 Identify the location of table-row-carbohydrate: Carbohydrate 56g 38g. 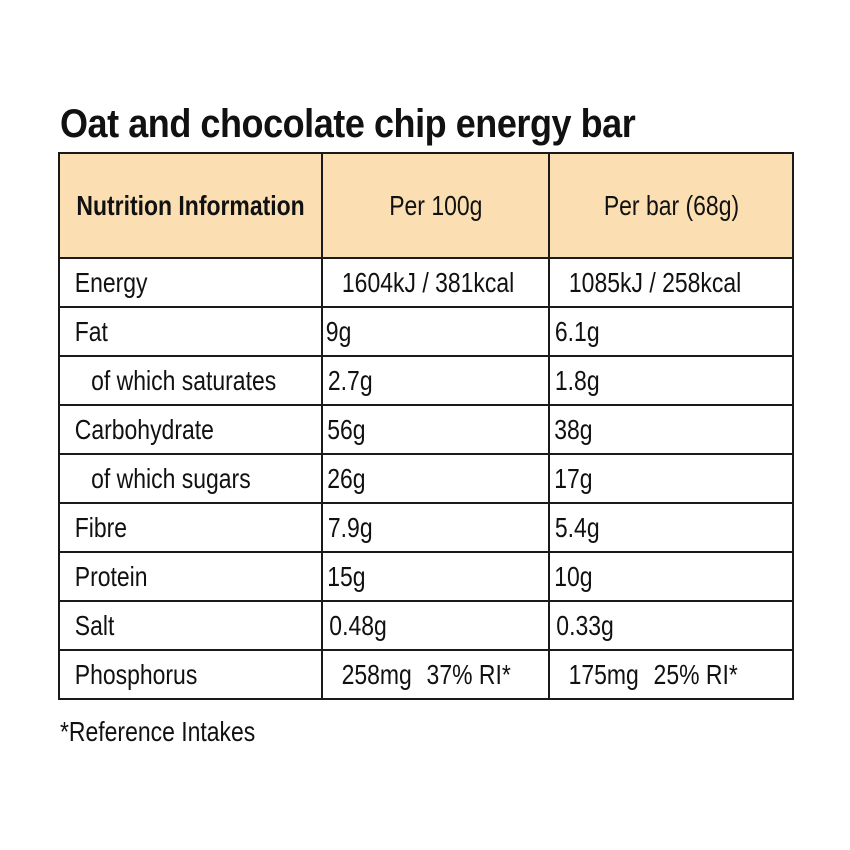
(426, 429).